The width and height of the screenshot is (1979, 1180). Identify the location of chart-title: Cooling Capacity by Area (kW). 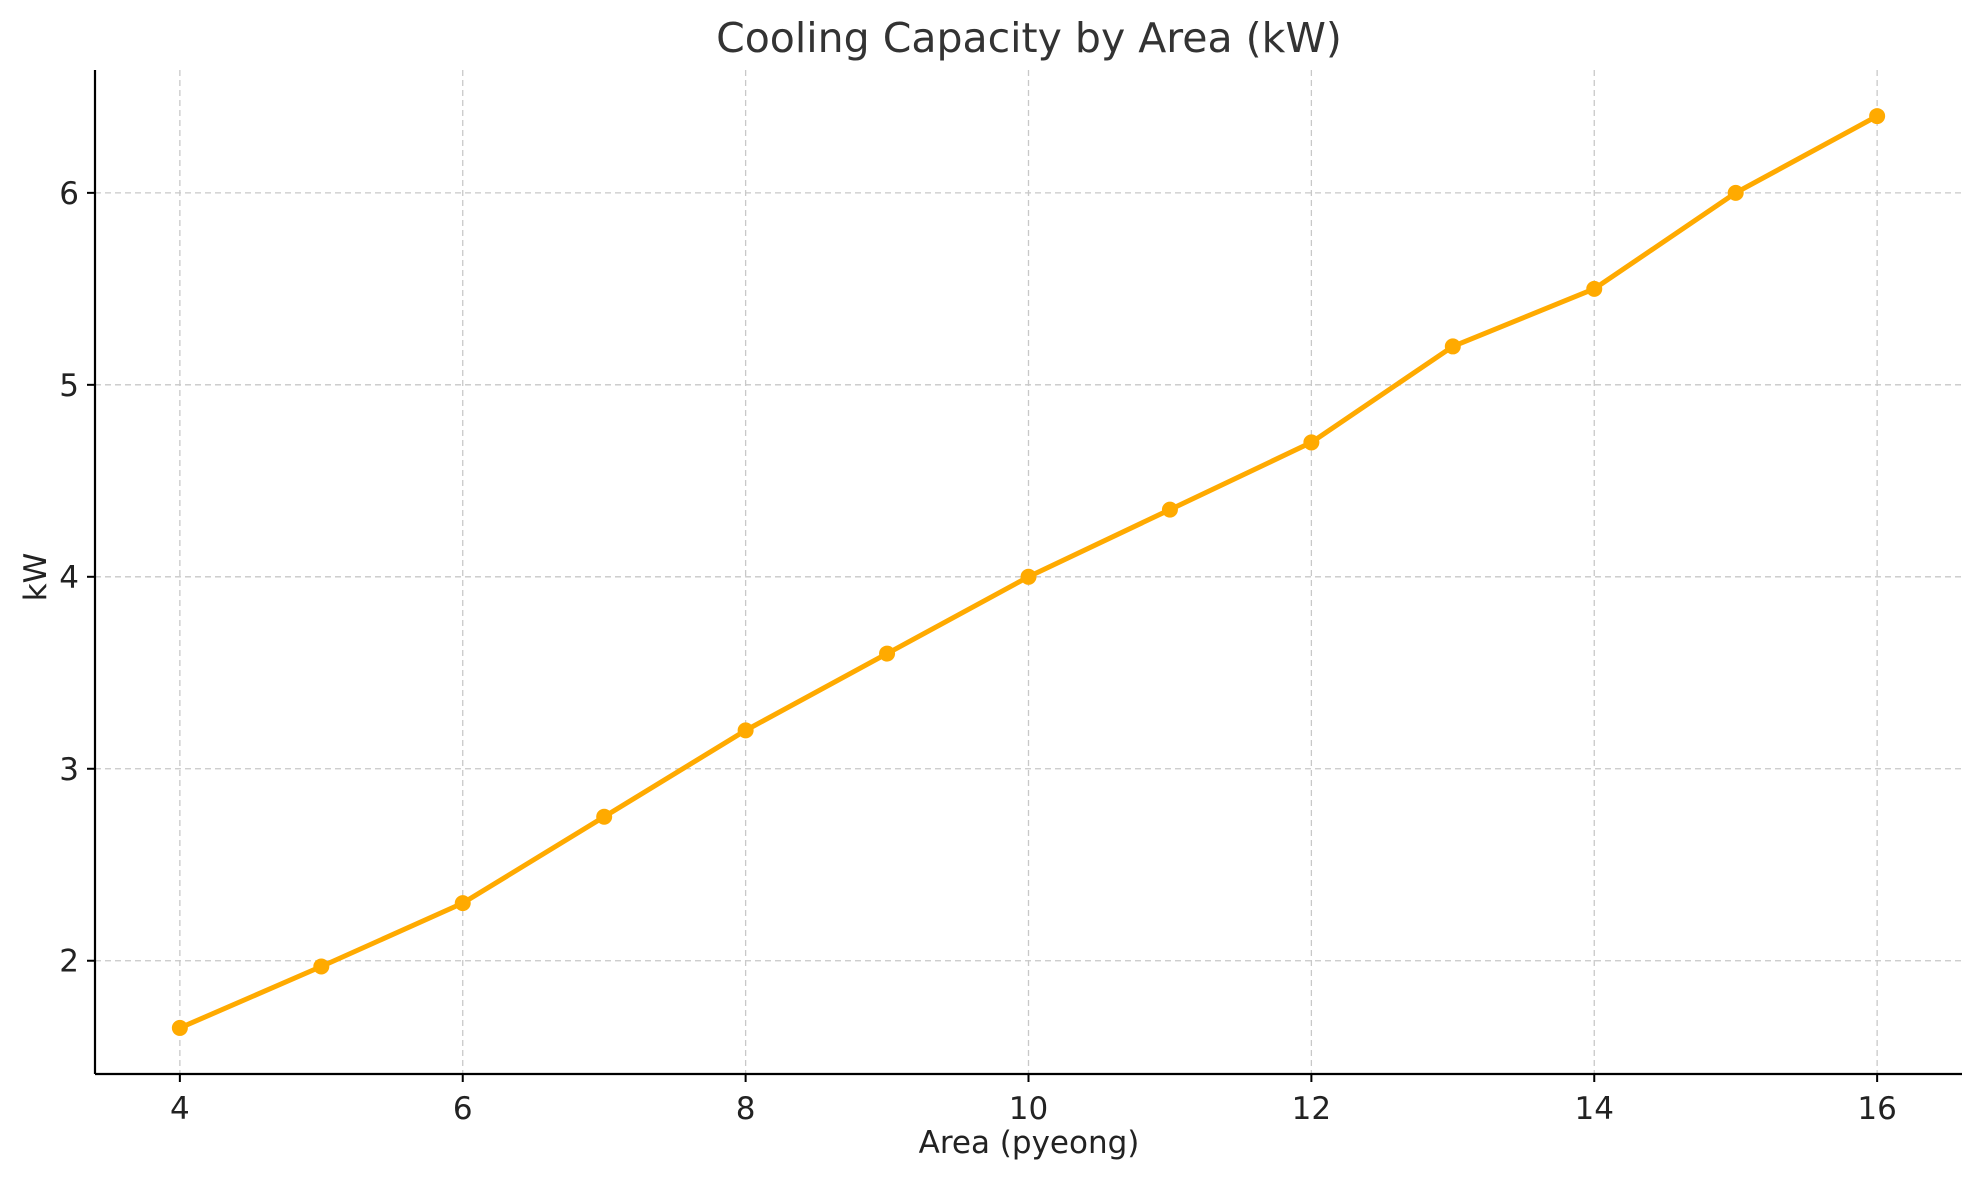
(1029, 38).